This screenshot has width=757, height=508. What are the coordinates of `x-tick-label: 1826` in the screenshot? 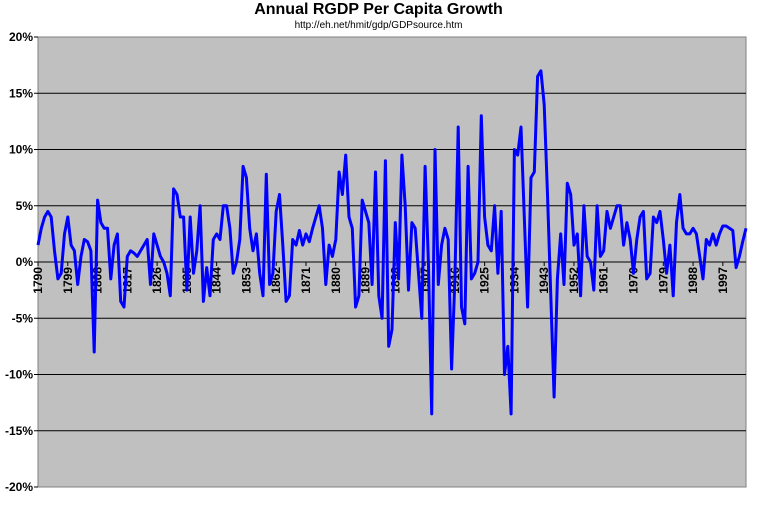 It's located at (157, 280).